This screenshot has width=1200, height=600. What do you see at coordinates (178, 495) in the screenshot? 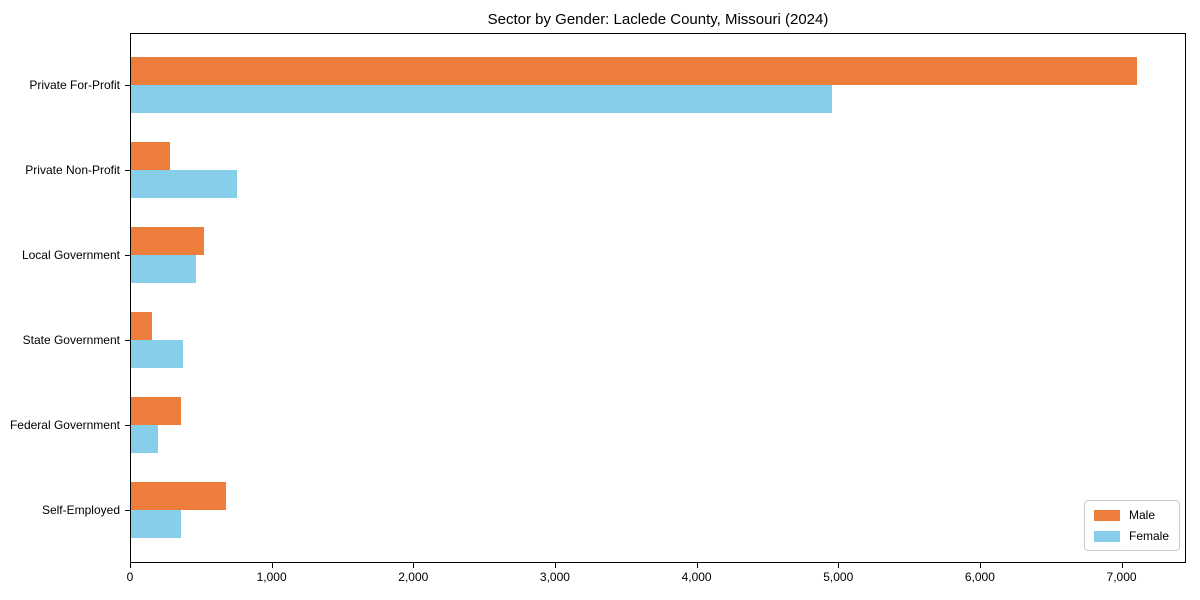
I see `bar-male-self-employed` at bounding box center [178, 495].